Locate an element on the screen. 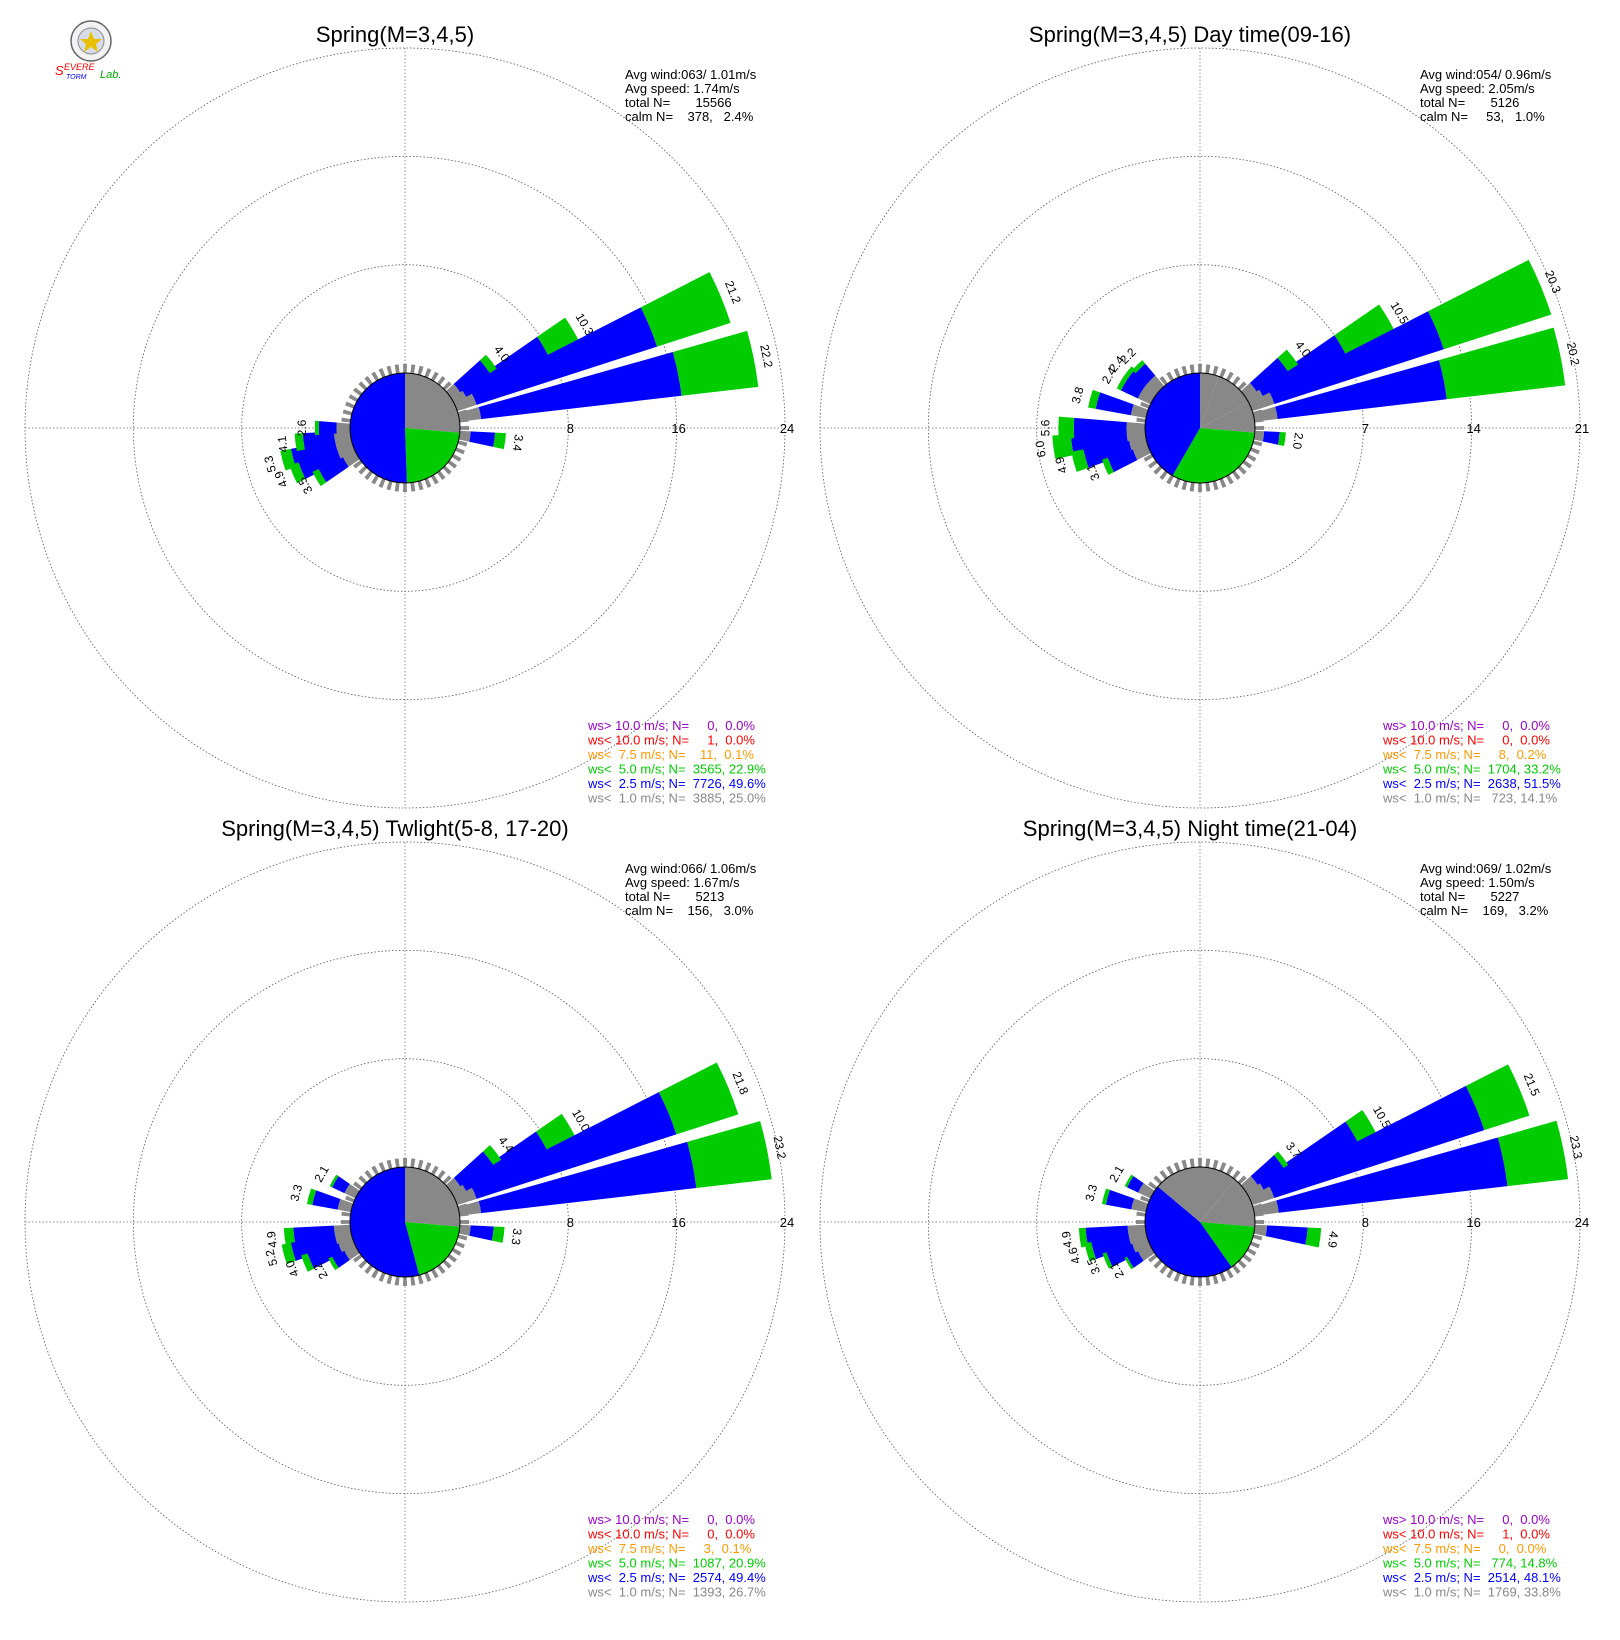  tick-label: 8 is located at coordinates (1365, 1222).